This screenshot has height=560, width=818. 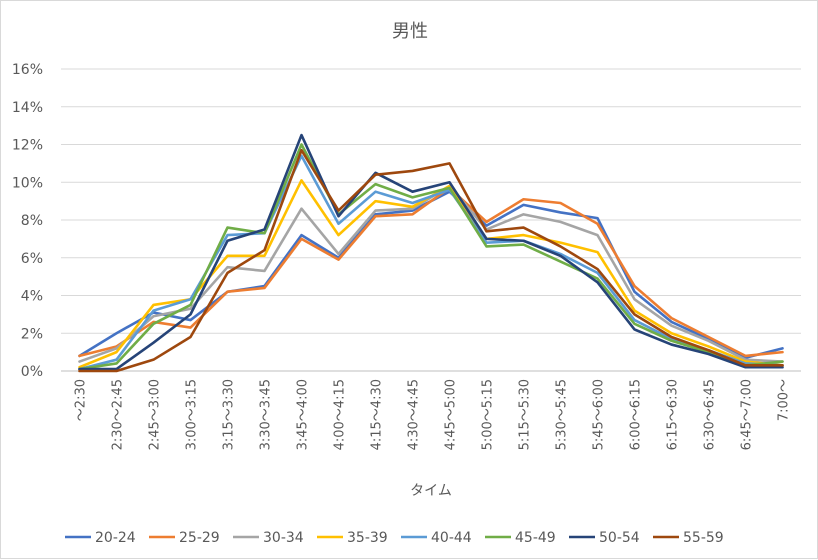 I want to click on y-tick-label: 0%, so click(x=32, y=372).